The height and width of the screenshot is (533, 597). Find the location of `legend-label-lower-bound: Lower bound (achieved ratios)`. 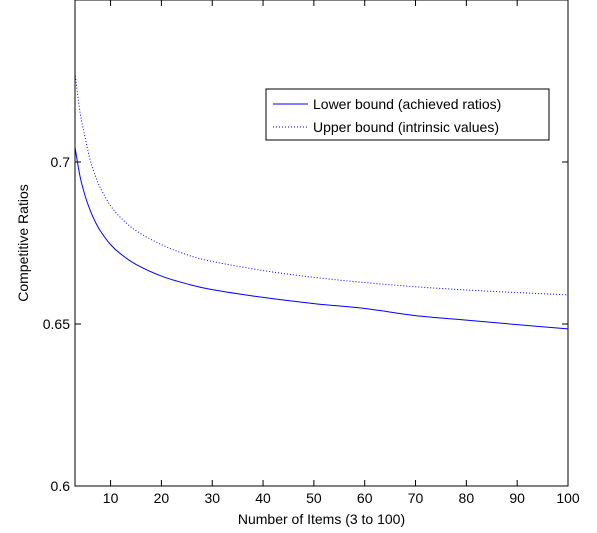

legend-label-lower-bound: Lower bound (achieved ratios) is located at coordinates (407, 104).